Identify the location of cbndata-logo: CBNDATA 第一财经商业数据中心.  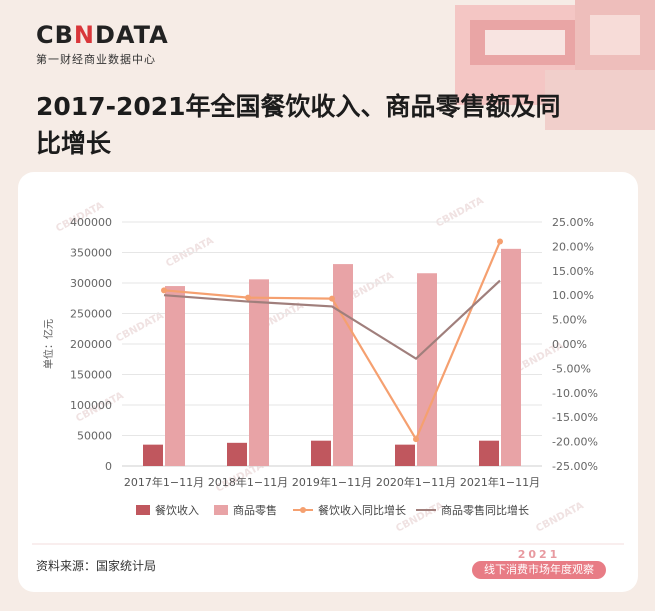
(102, 44).